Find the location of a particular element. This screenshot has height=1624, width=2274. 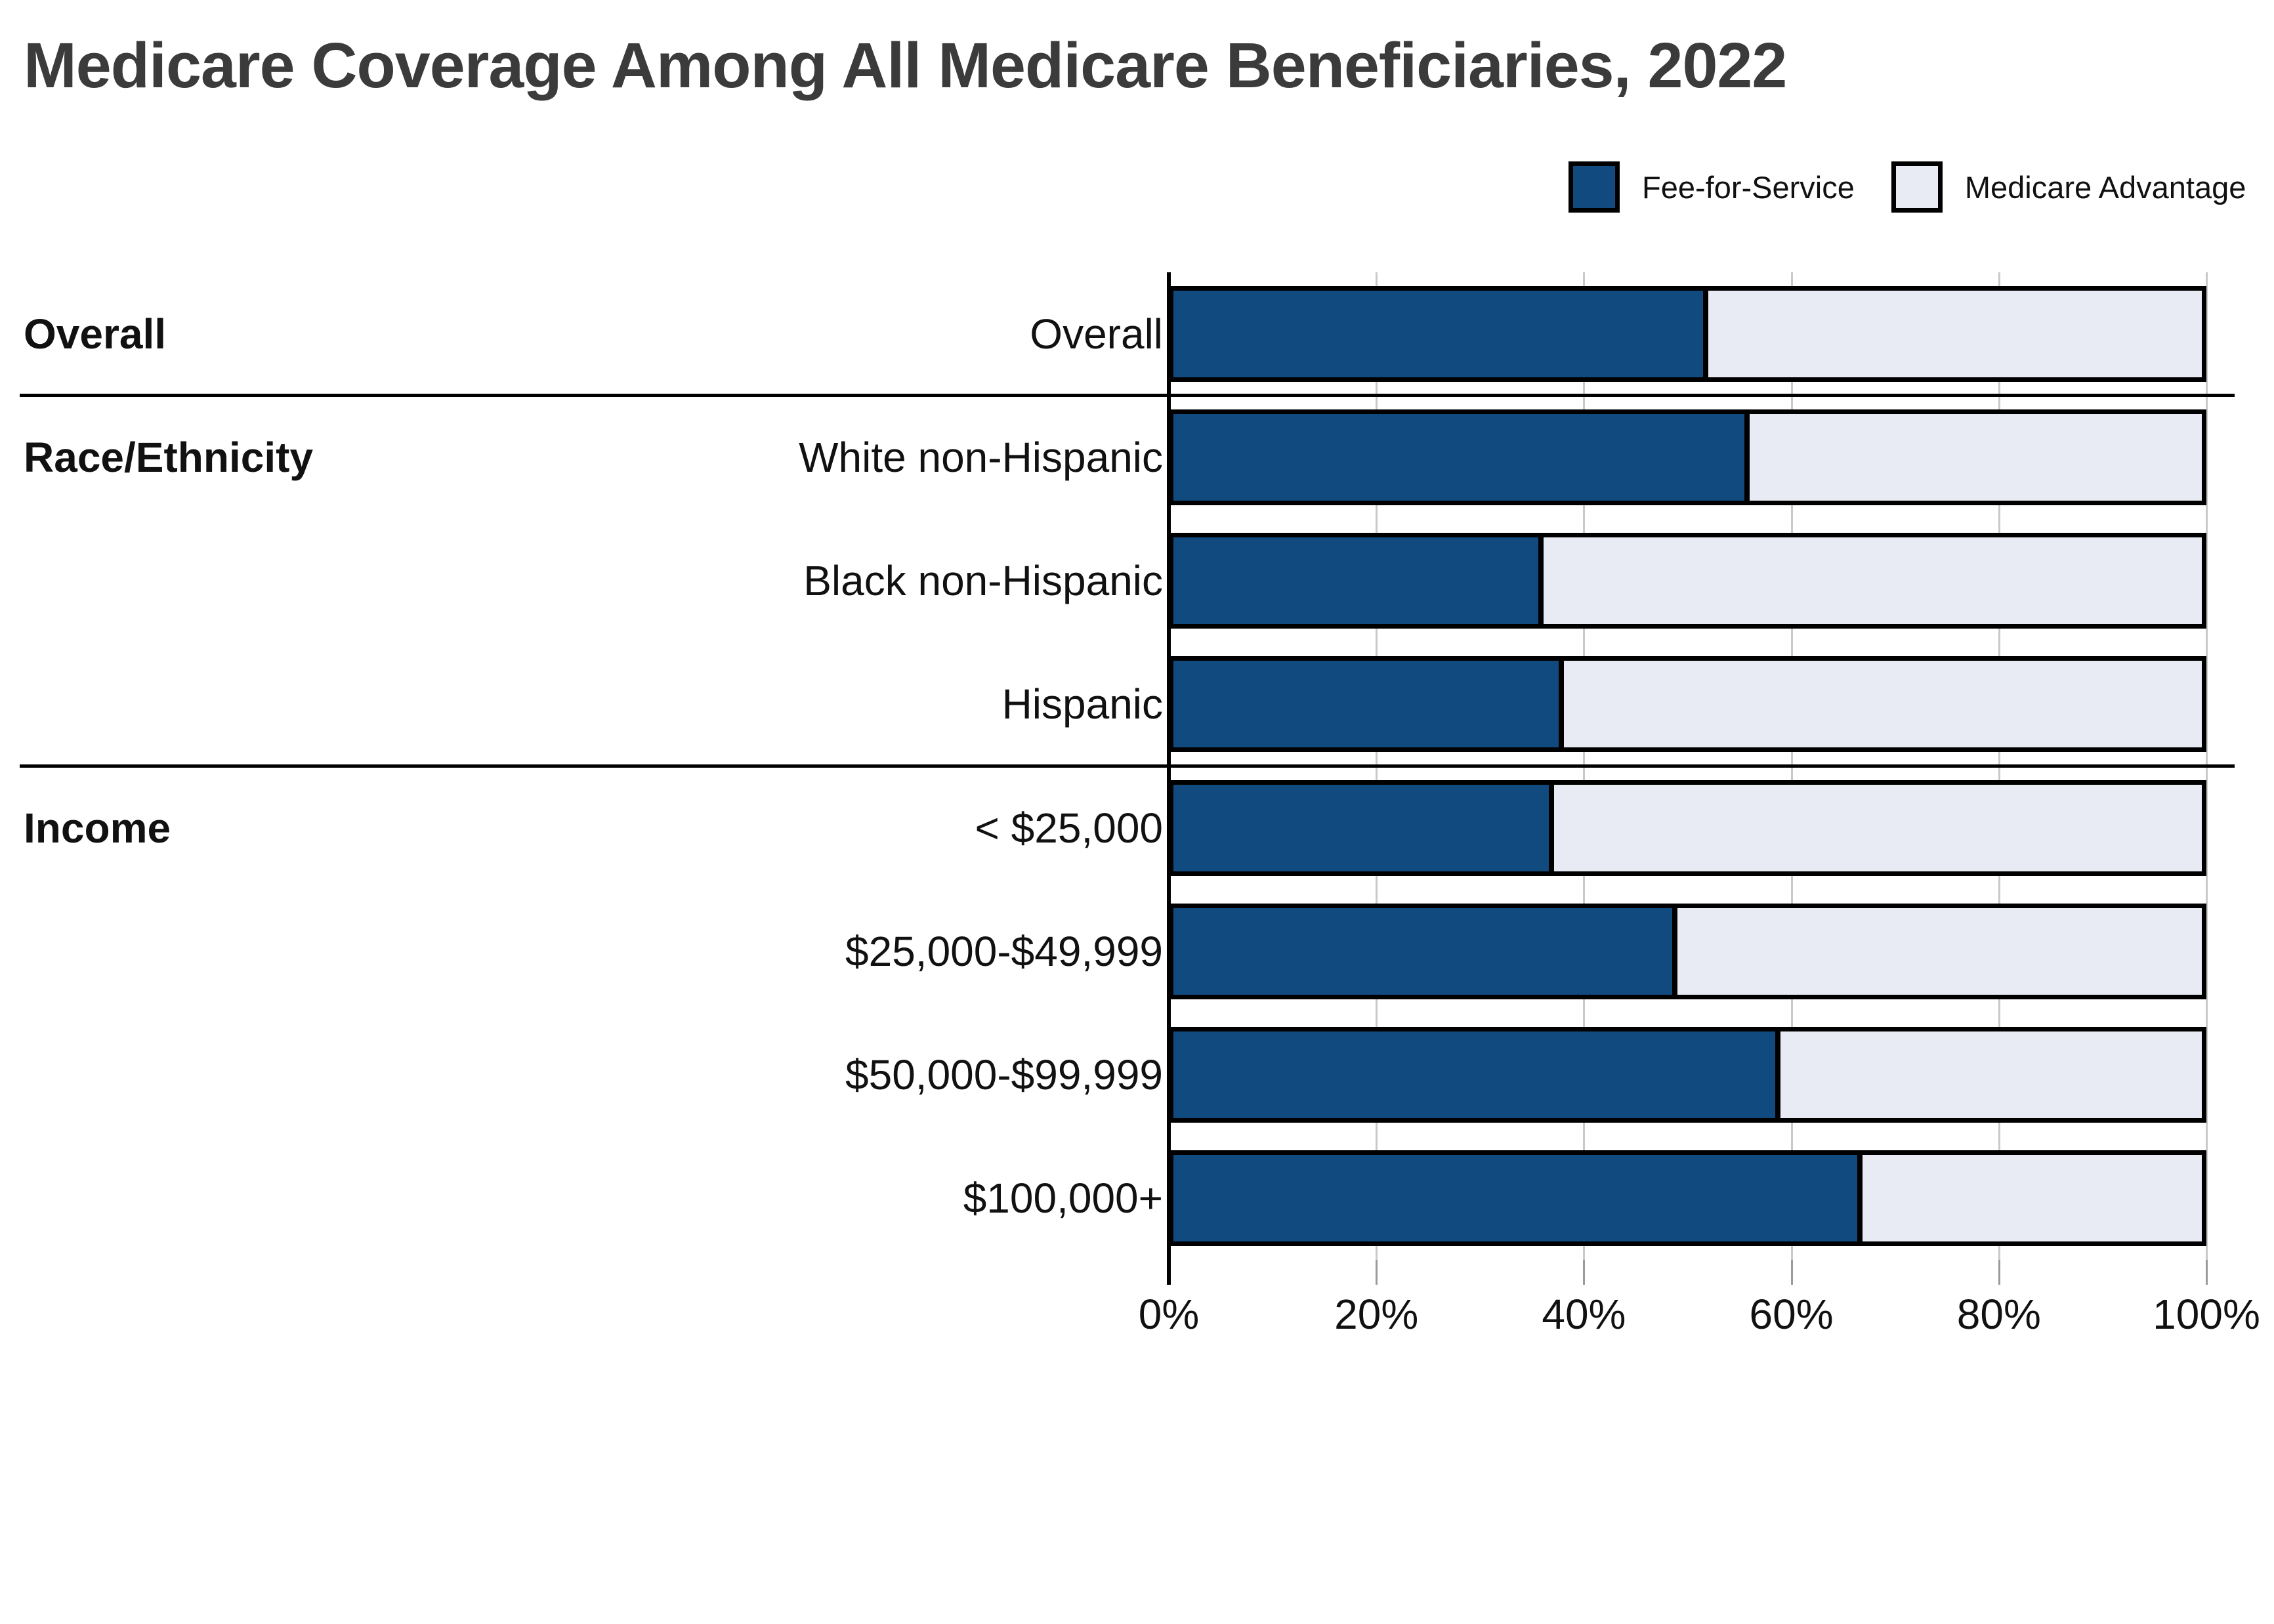

legend: Fee-for-Service Medicare Advantage is located at coordinates (1907, 187).